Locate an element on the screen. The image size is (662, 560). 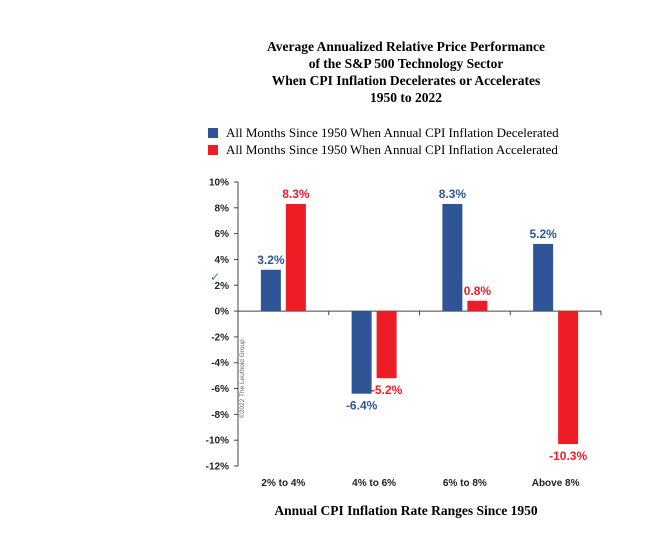
chart-title-line: 1950 to 2022 is located at coordinates (406, 97).